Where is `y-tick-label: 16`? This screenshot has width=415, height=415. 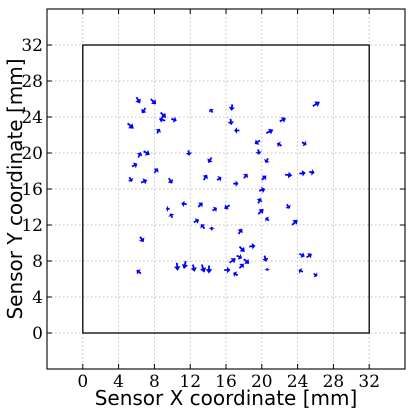 y-tick-label: 16 is located at coordinates (32, 190).